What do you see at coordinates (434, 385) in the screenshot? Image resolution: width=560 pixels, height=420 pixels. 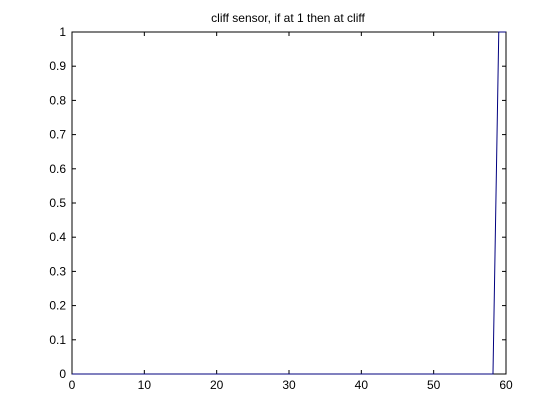 I see `x-tick-label: 50` at bounding box center [434, 385].